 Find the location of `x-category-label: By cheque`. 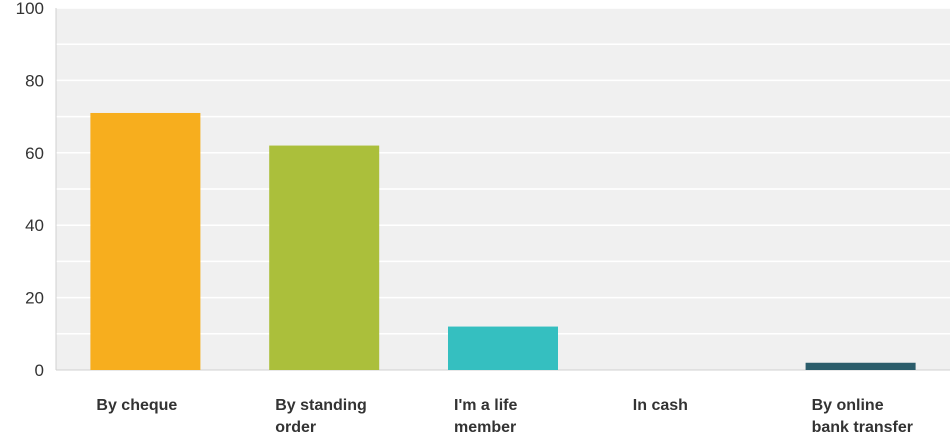

x-category-label: By cheque is located at coordinates (136, 405).